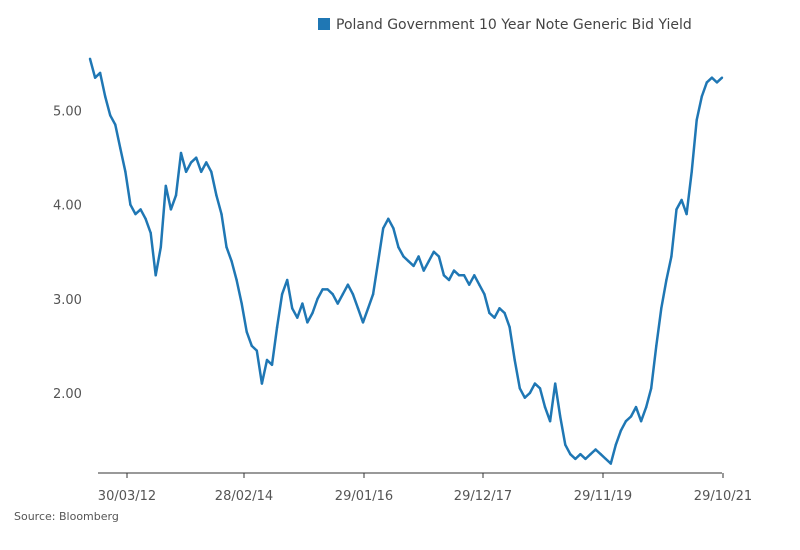 The image size is (800, 550). Describe the element at coordinates (127, 496) in the screenshot. I see `x-tick-label: 30/03/12` at that location.